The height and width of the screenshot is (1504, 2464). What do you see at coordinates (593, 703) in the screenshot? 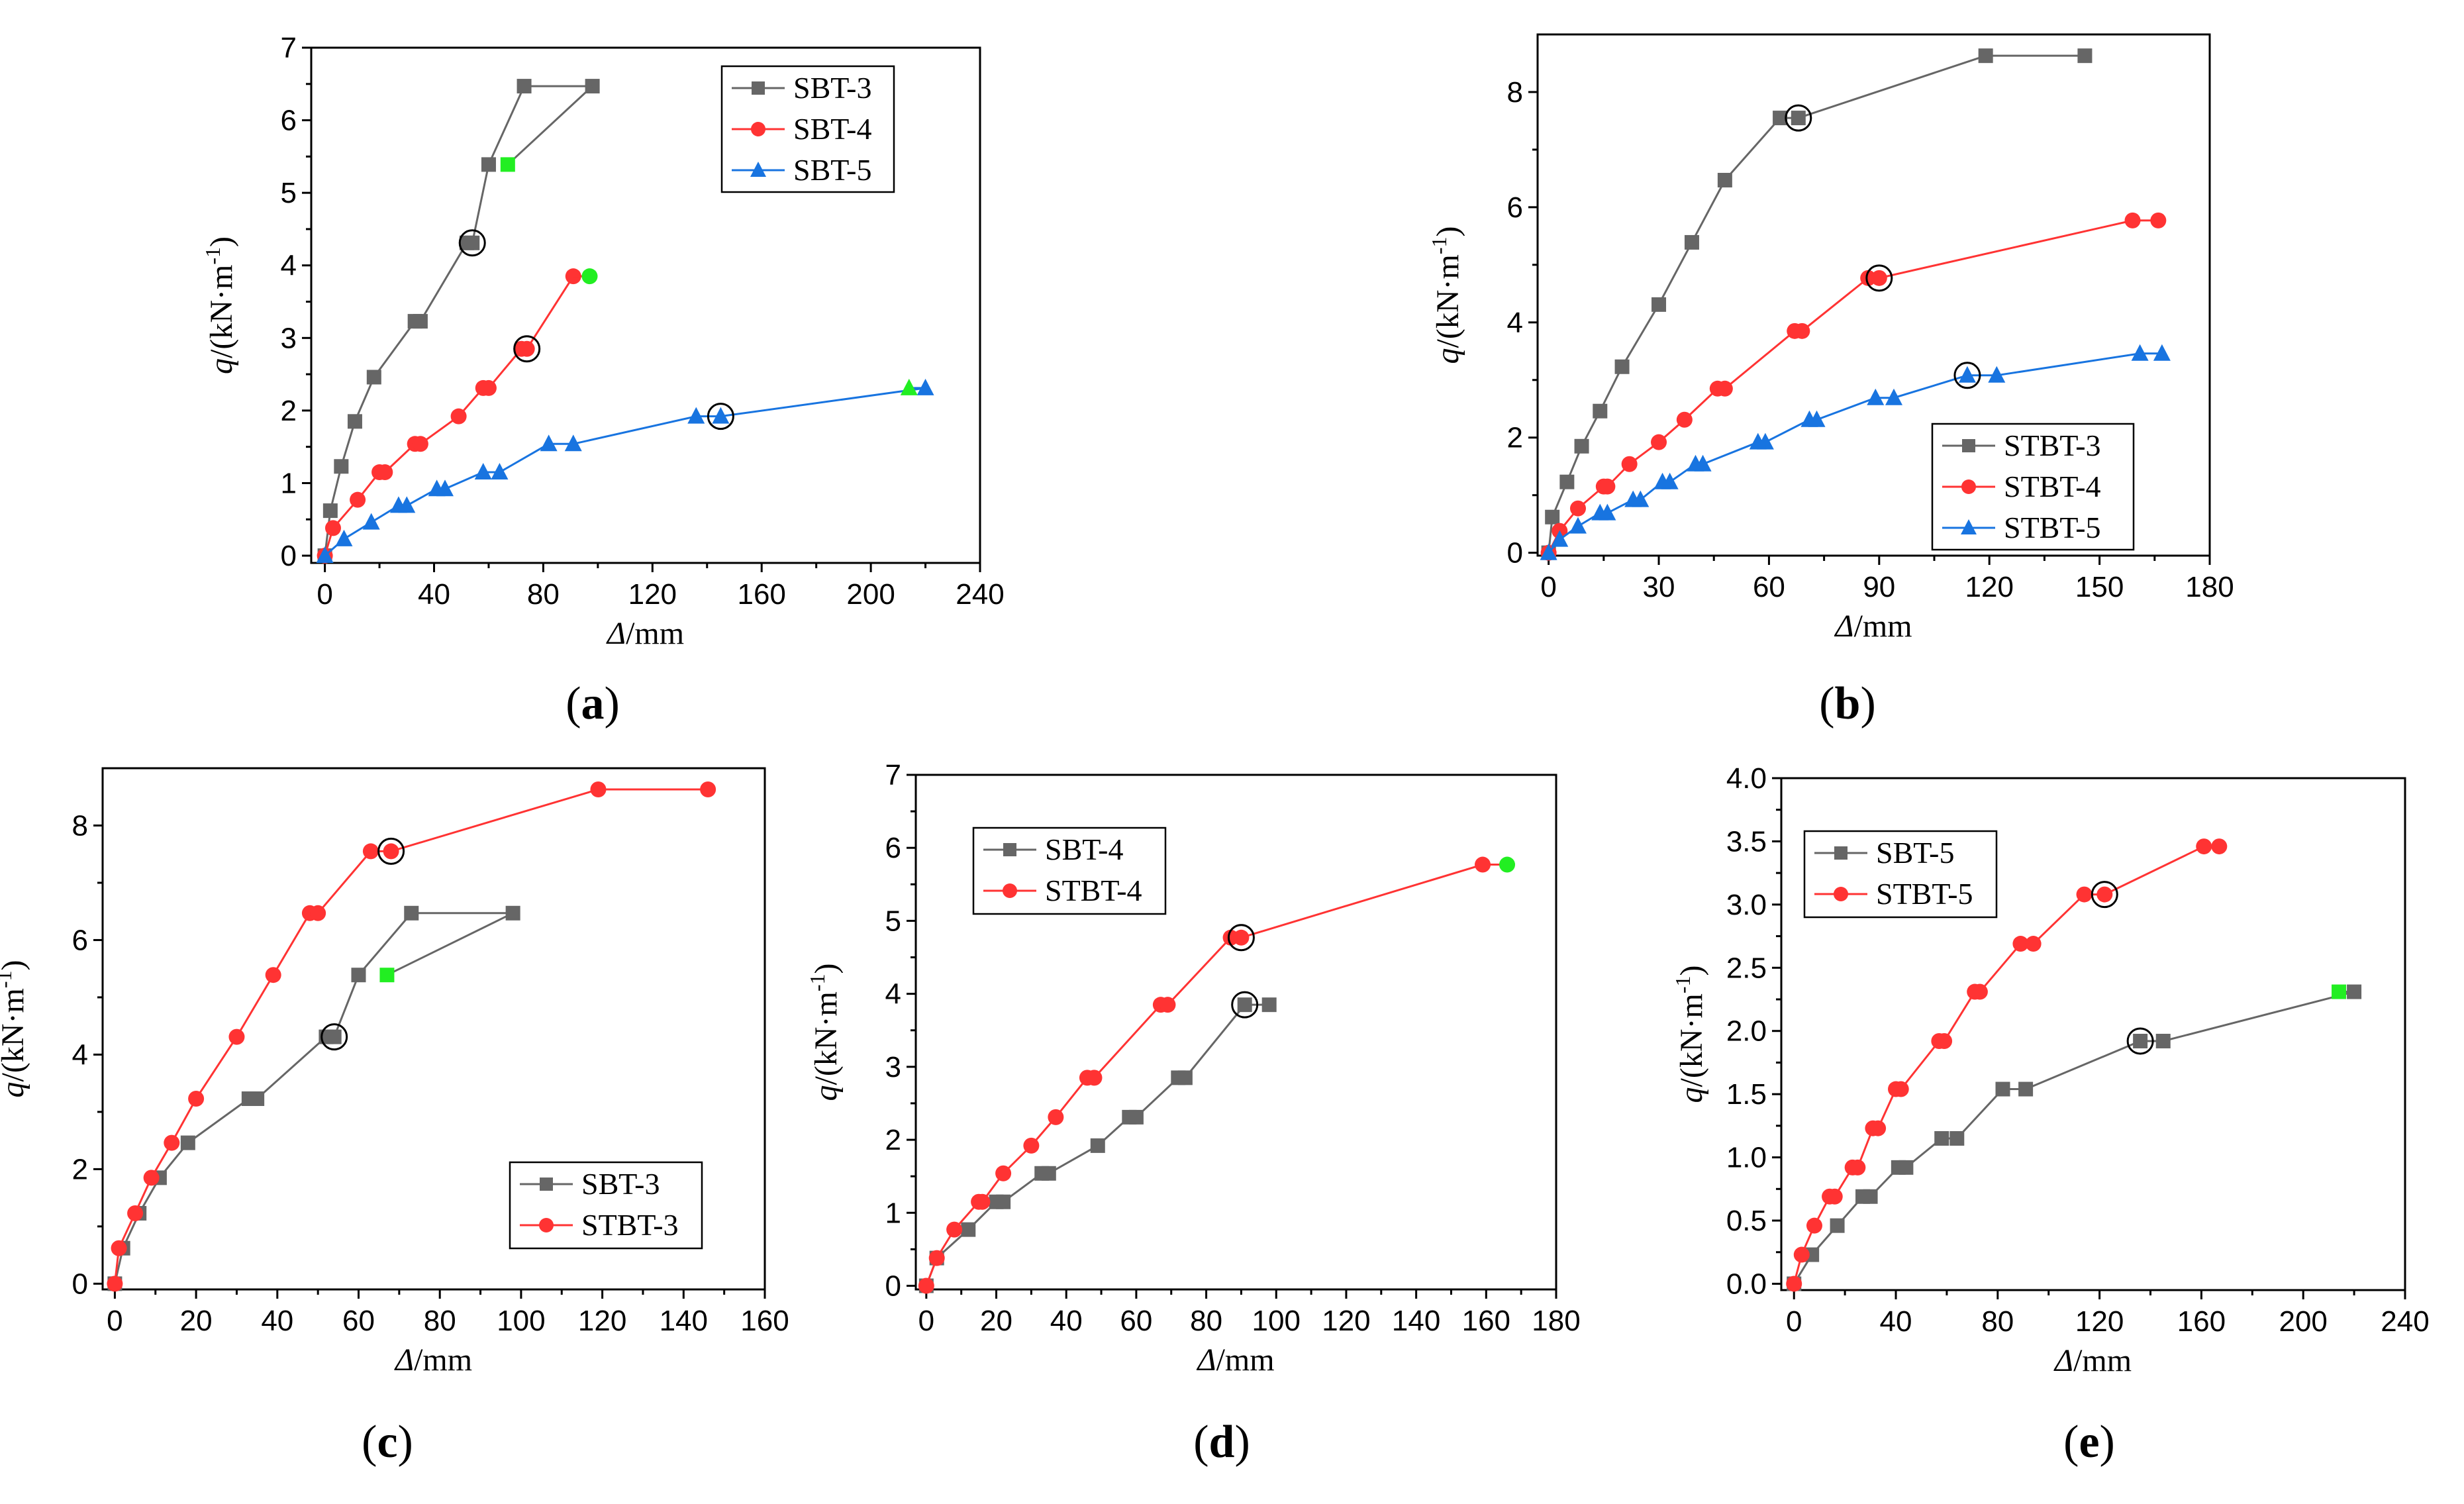
I see `panel-label: (a)` at bounding box center [593, 703].